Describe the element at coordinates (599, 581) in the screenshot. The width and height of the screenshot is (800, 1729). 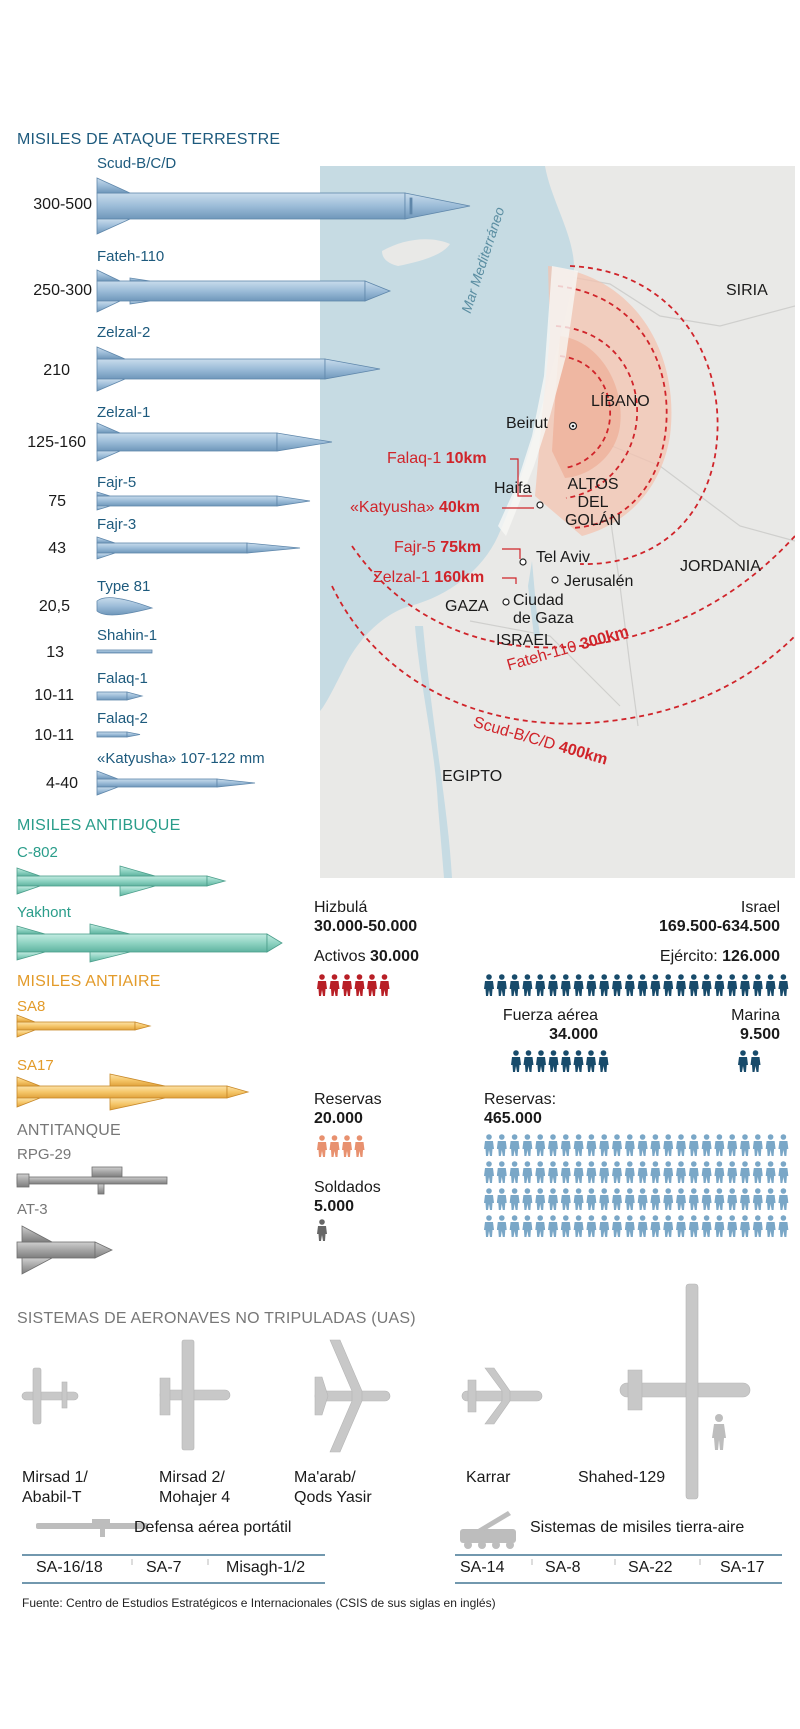
I see `city-label-jerusalem: Jerusalén` at that location.